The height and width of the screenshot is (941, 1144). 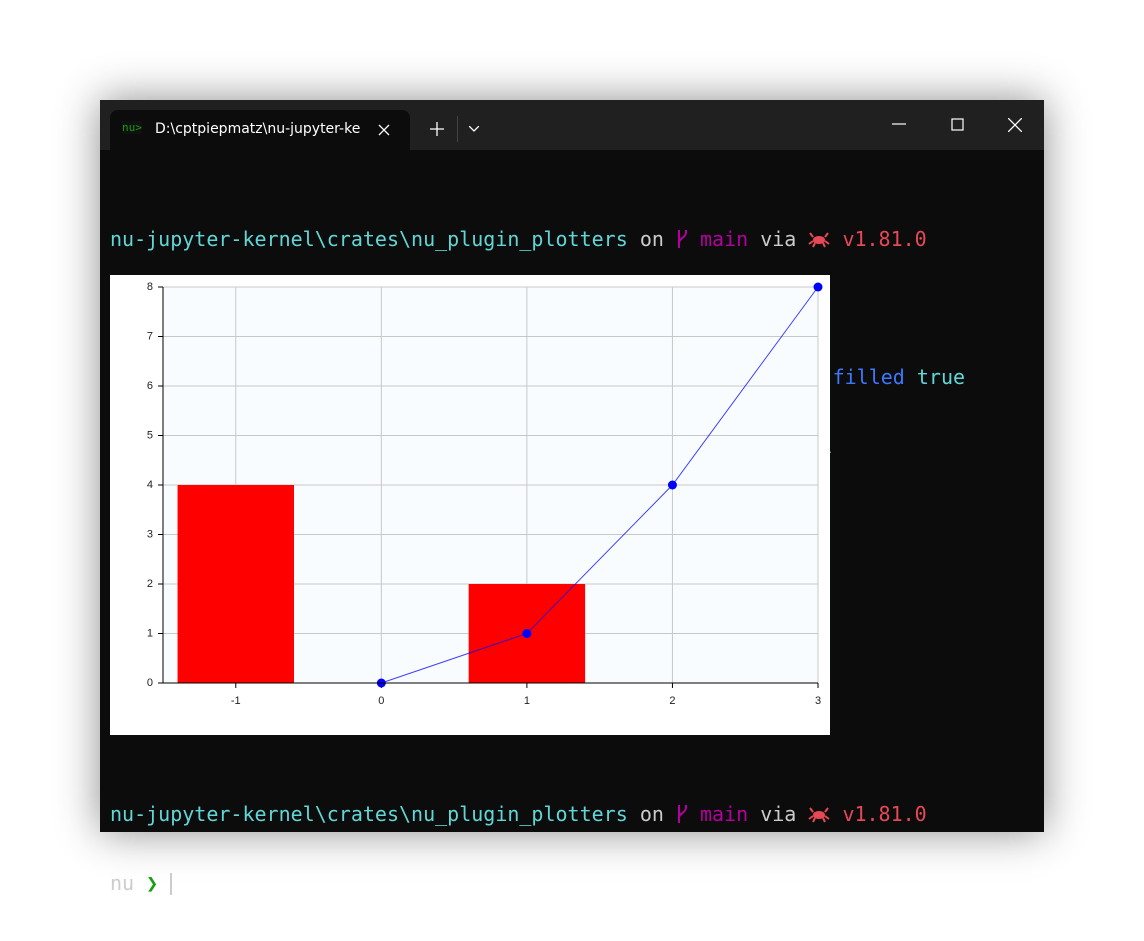 I want to click on y-tick-label: 8, so click(x=150, y=287).